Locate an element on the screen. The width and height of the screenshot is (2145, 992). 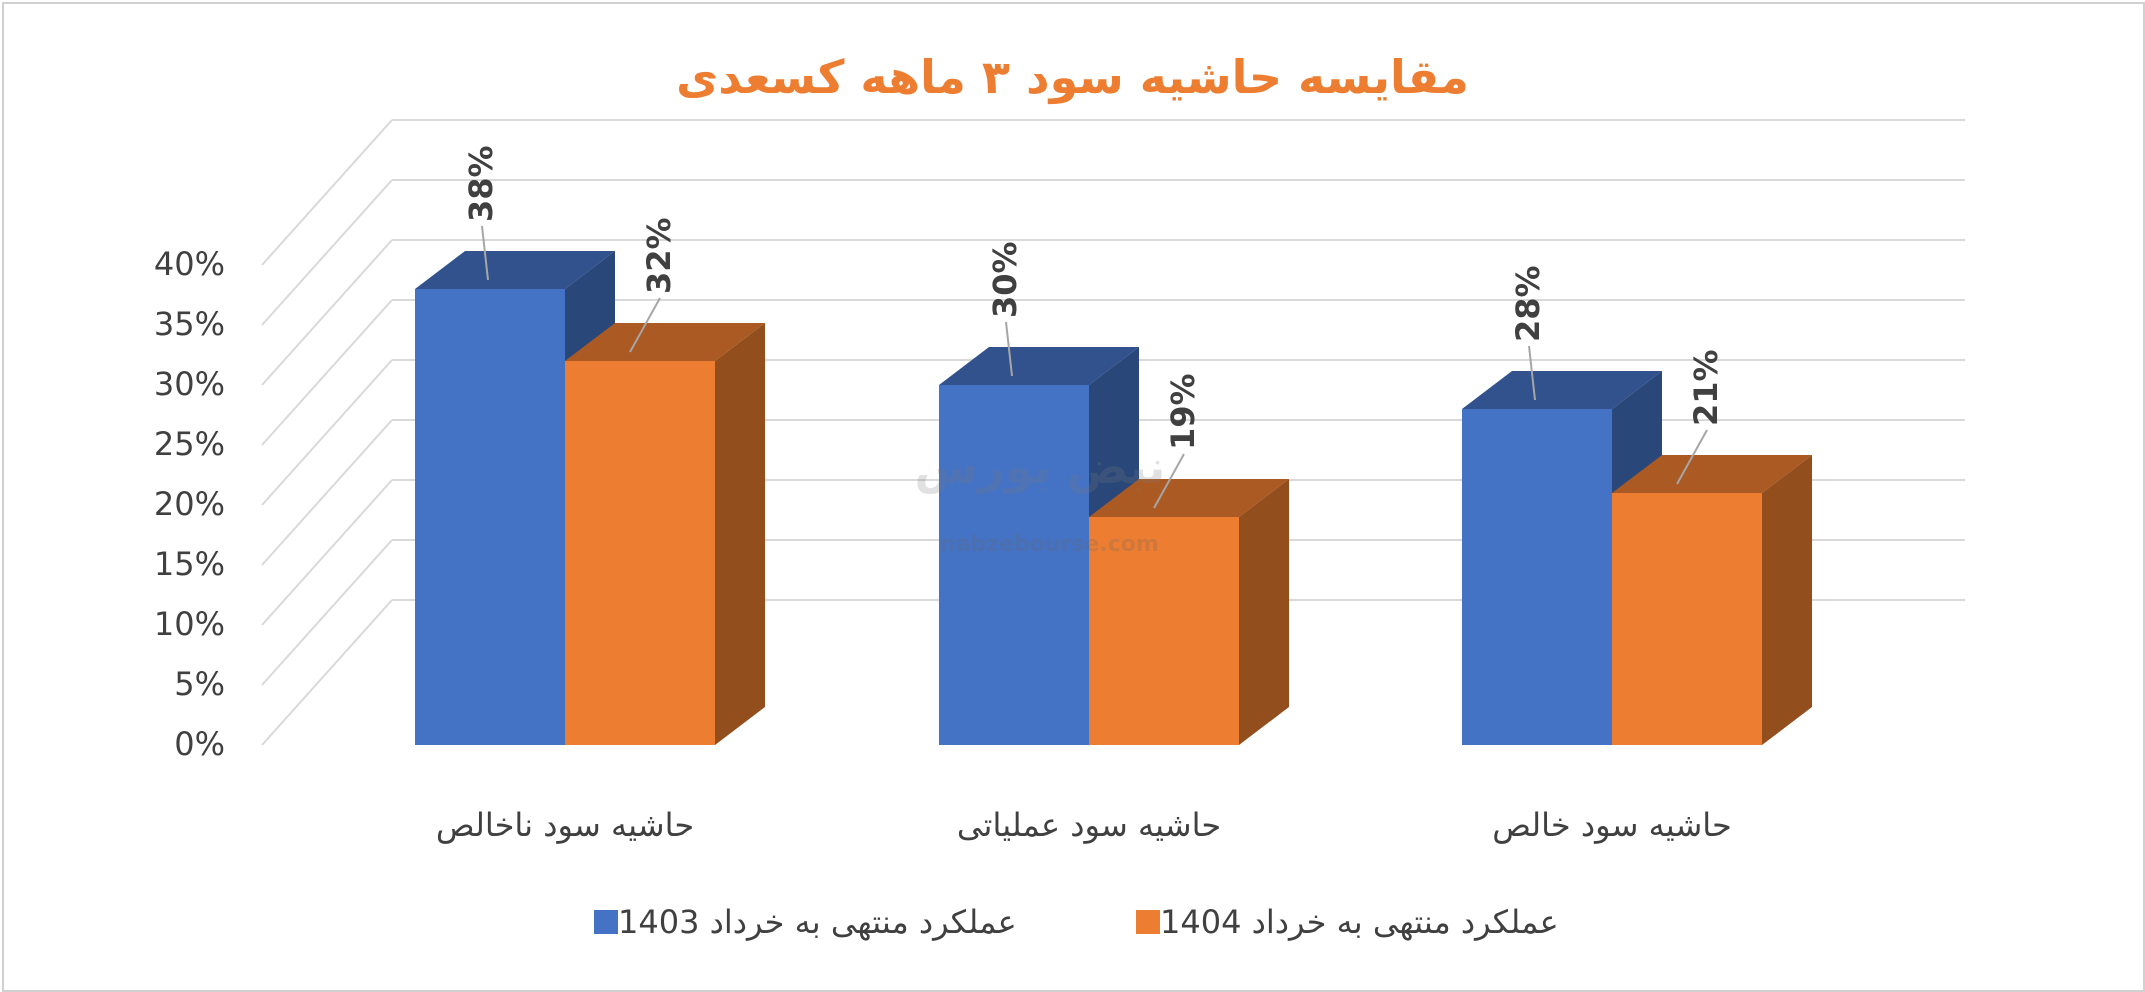
legend-swatch-blue is located at coordinates (606, 922).